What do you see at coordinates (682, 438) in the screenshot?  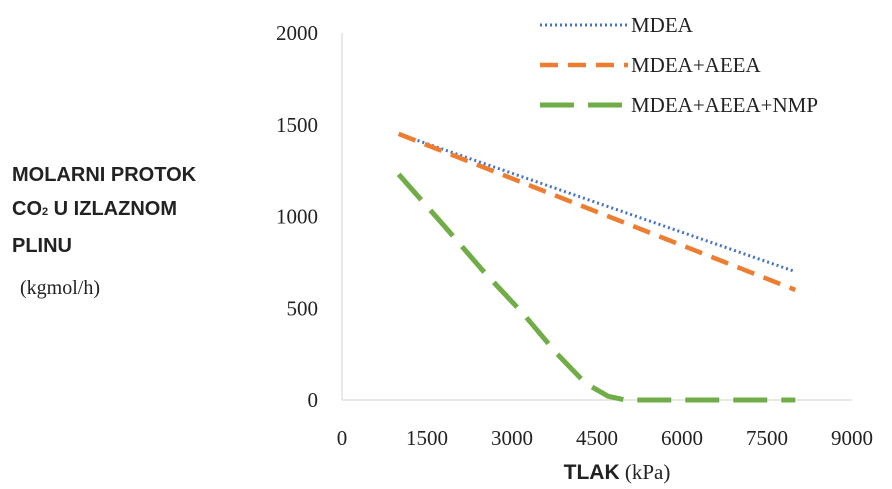 I see `x-tick-label: 6000` at bounding box center [682, 438].